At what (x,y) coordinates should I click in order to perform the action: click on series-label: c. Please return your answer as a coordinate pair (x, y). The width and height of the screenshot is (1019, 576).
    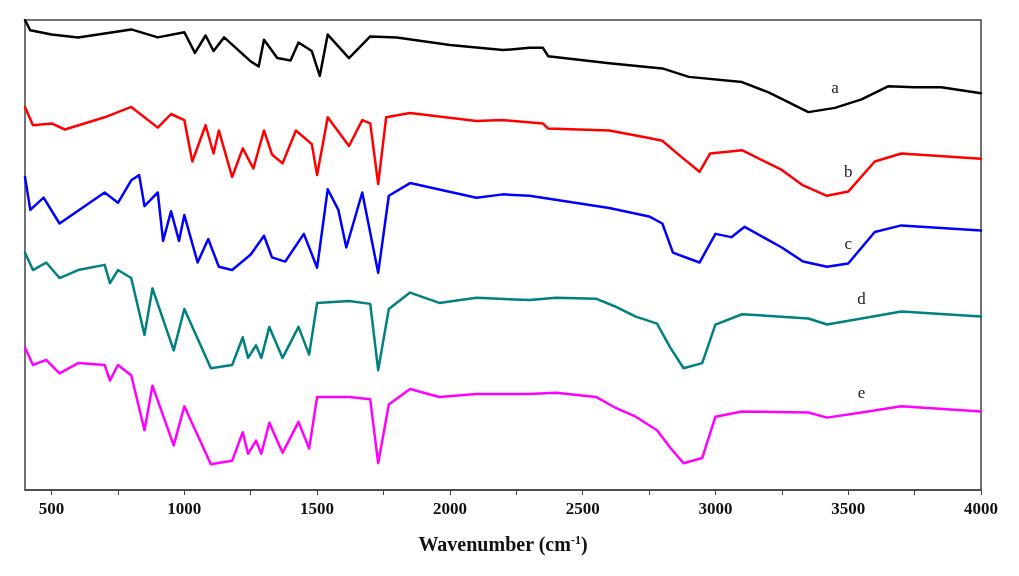
    Looking at the image, I should click on (848, 243).